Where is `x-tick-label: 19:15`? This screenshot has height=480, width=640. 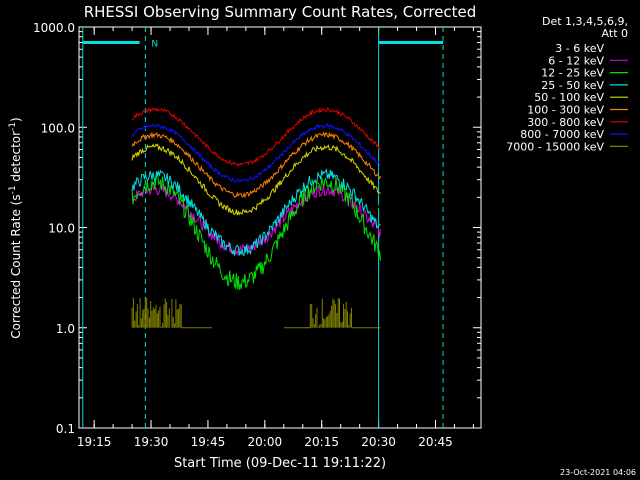
x-tick-label: 19:15 is located at coordinates (94, 442).